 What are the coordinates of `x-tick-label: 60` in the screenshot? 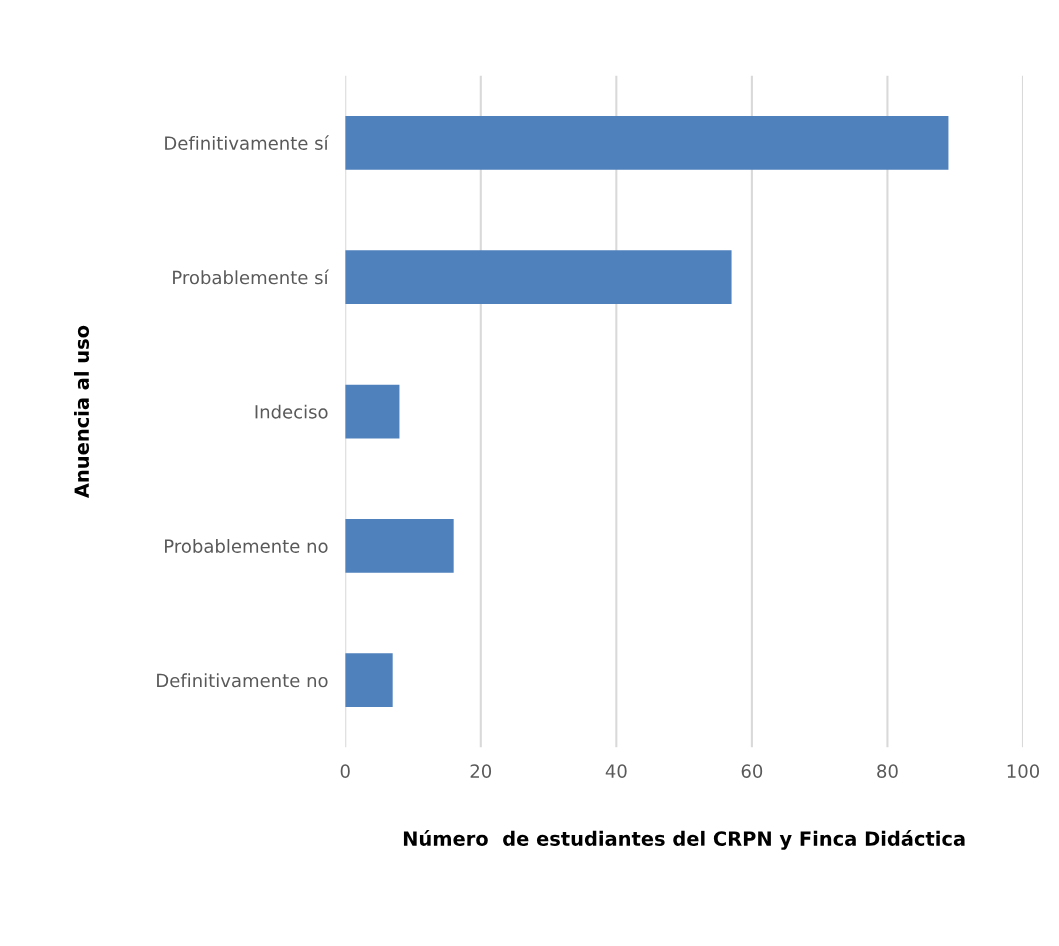 It's located at (752, 771).